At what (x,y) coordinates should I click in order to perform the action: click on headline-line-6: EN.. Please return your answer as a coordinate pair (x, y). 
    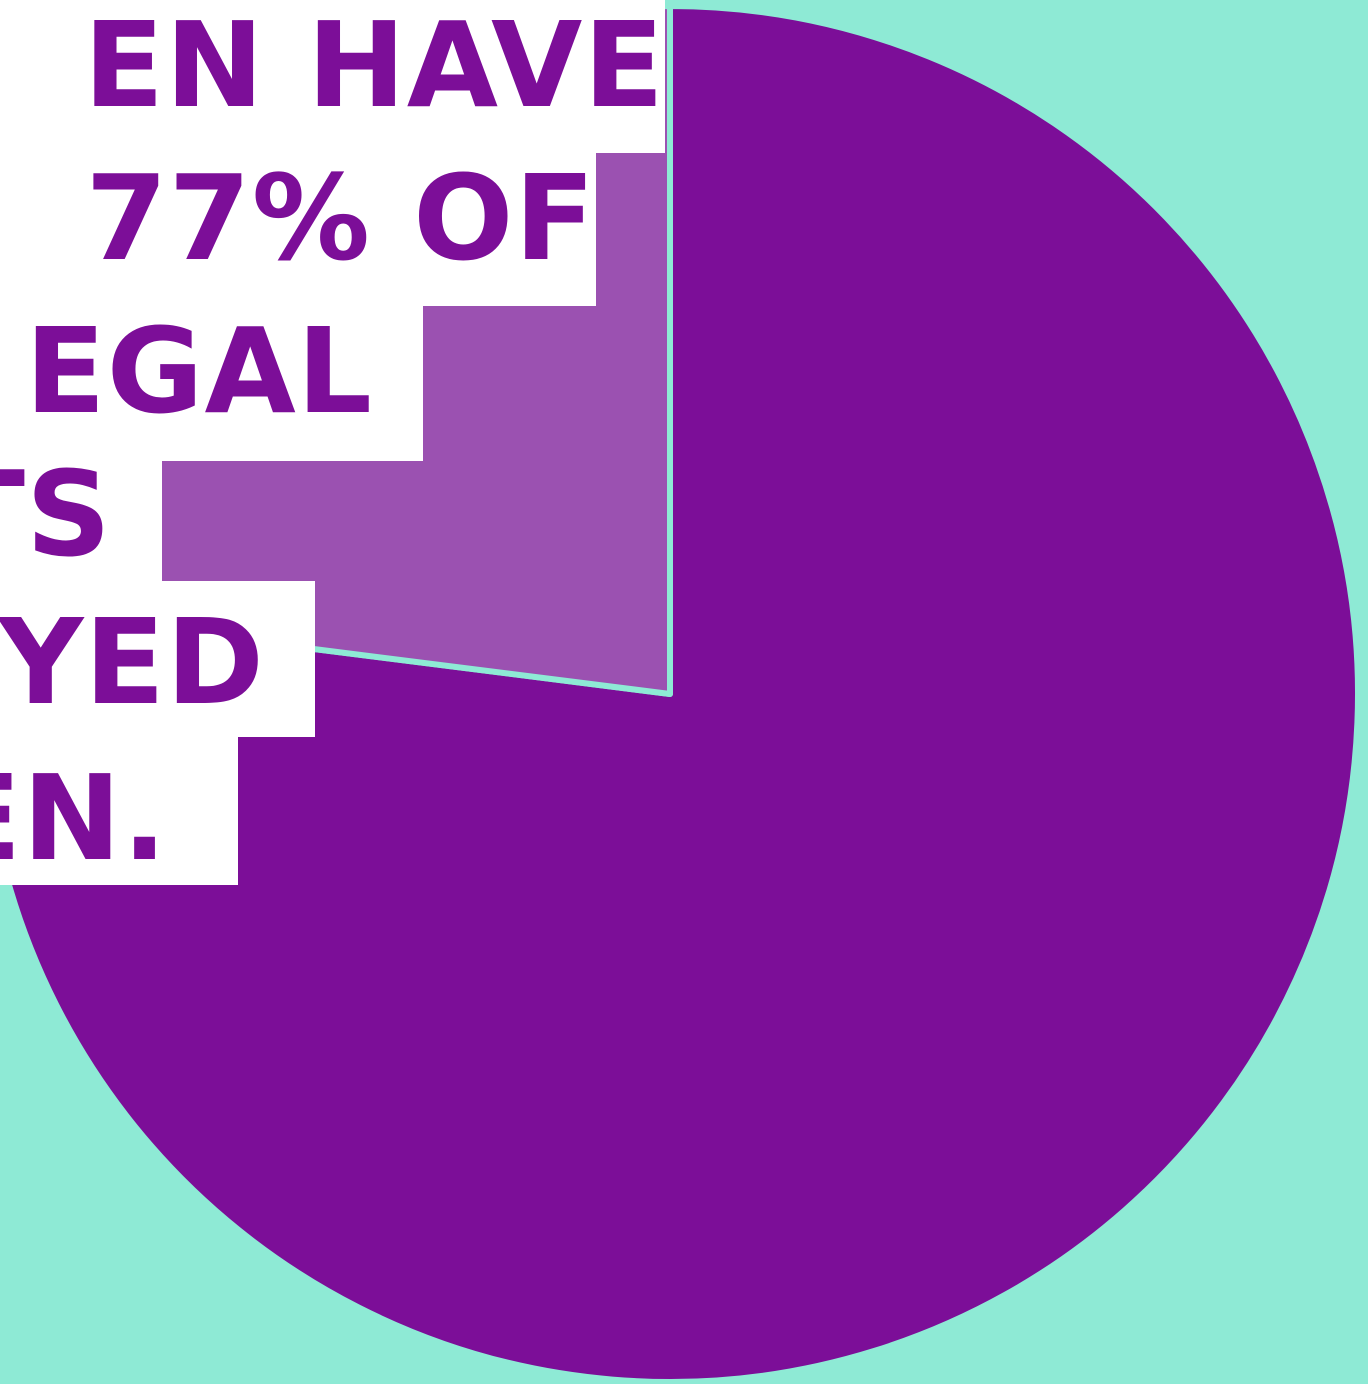
    Looking at the image, I should click on (119, 811).